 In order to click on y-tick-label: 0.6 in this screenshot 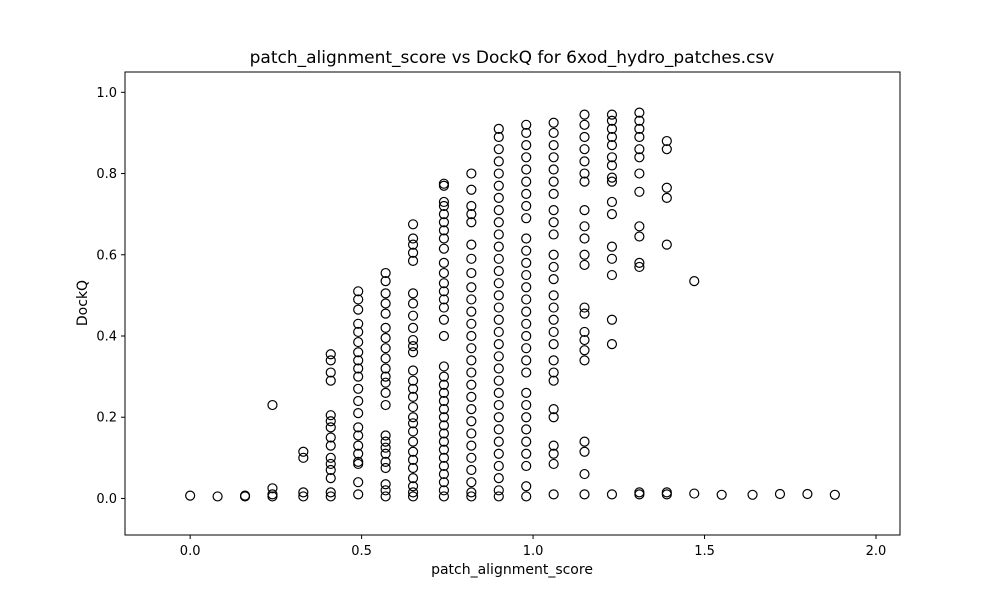, I will do `click(106, 255)`.